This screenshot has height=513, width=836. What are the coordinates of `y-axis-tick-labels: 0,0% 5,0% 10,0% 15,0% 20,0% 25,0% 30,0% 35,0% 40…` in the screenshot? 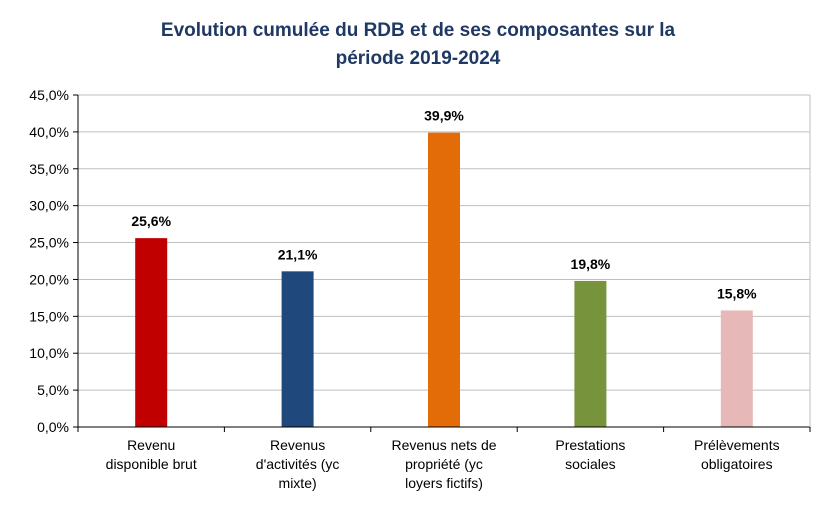 It's located at (49, 261).